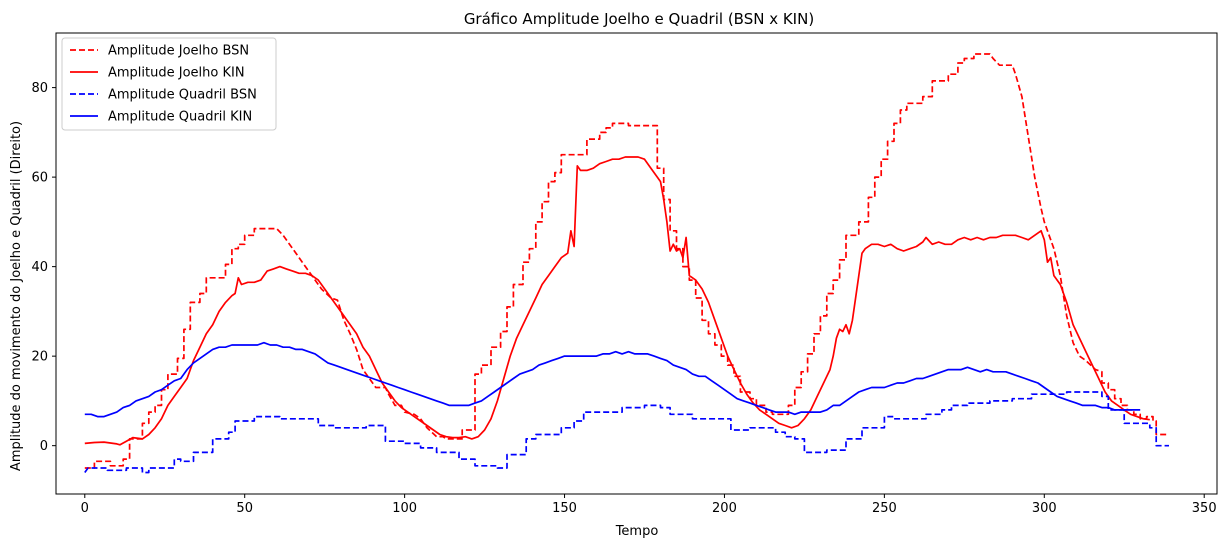 The height and width of the screenshot is (548, 1229). I want to click on x-axis-label: Tempo, so click(637, 531).